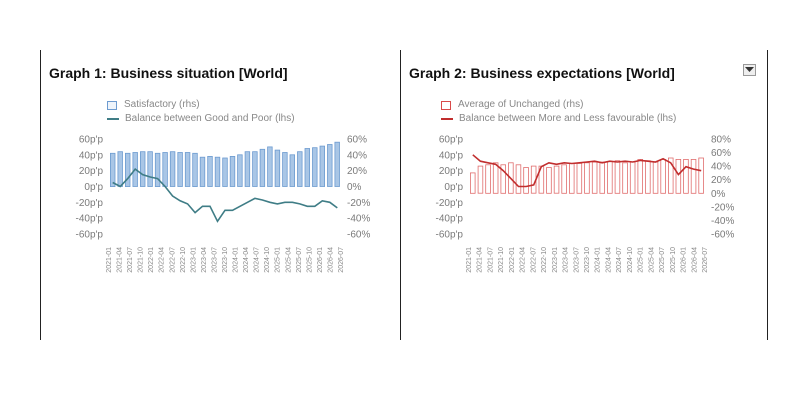 The width and height of the screenshot is (800, 400). What do you see at coordinates (451, 155) in the screenshot?
I see `y-left-tick-label: 40p'p` at bounding box center [451, 155].